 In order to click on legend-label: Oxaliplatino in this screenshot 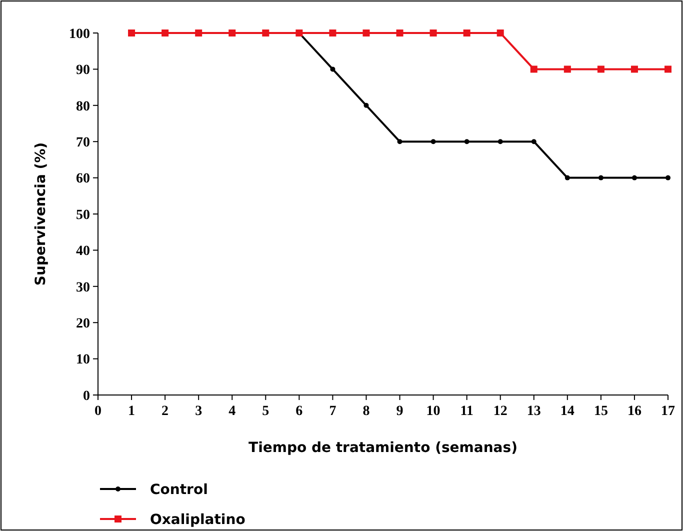, I will do `click(198, 520)`.